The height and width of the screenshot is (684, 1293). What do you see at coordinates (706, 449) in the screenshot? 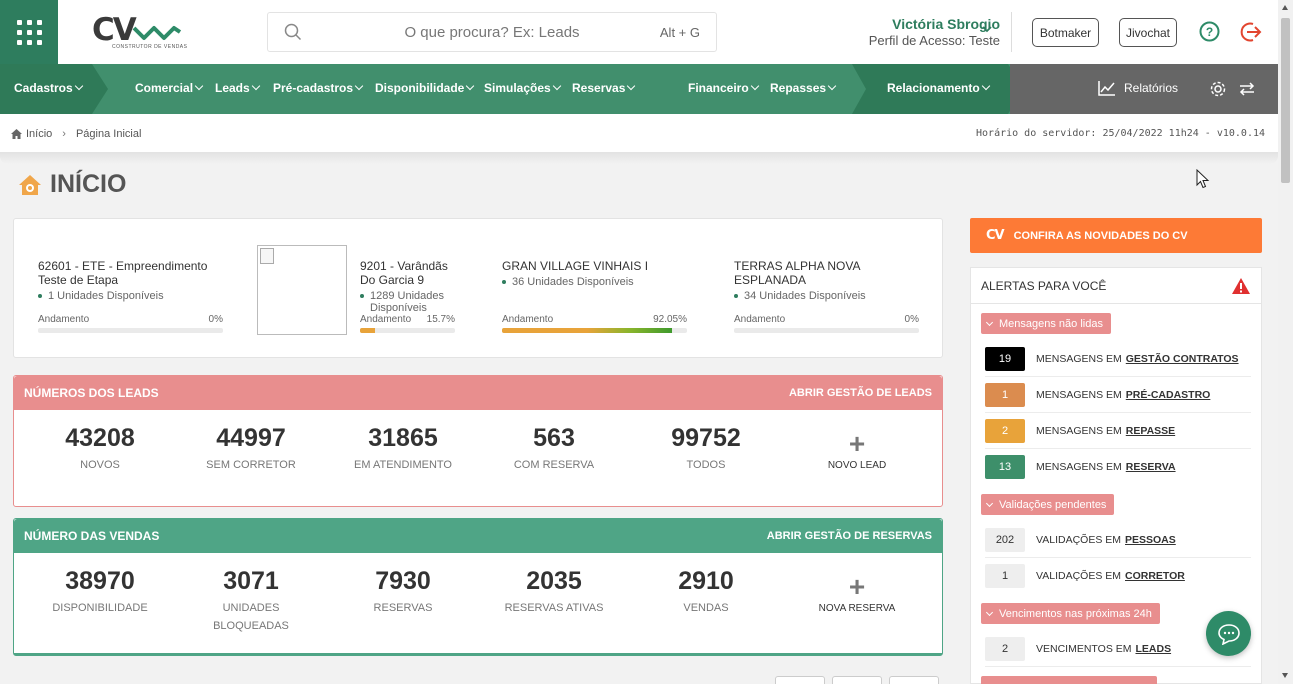
I see `stat-todos: 99752 TODOS` at bounding box center [706, 449].